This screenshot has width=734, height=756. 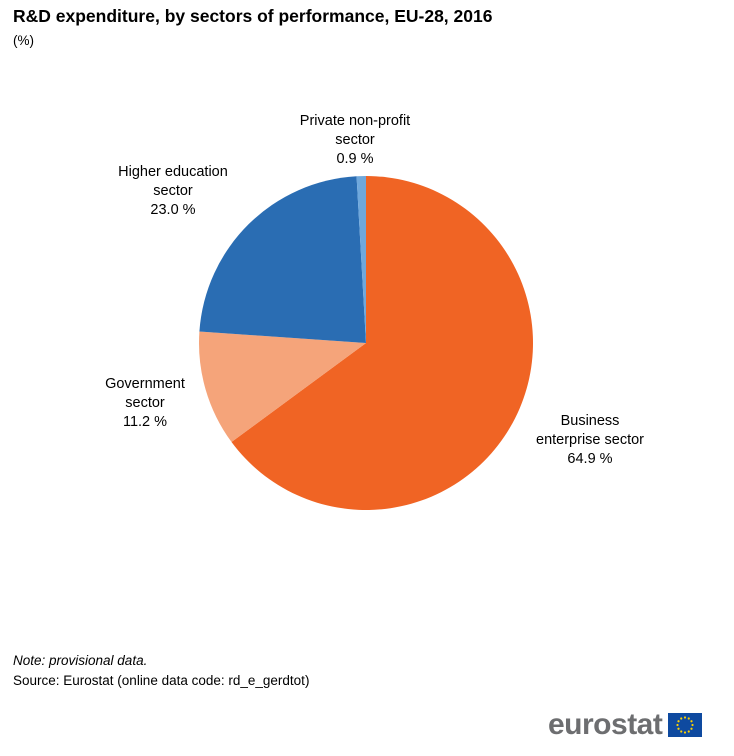 What do you see at coordinates (605, 724) in the screenshot?
I see `eurostat-logo-text: eurostat` at bounding box center [605, 724].